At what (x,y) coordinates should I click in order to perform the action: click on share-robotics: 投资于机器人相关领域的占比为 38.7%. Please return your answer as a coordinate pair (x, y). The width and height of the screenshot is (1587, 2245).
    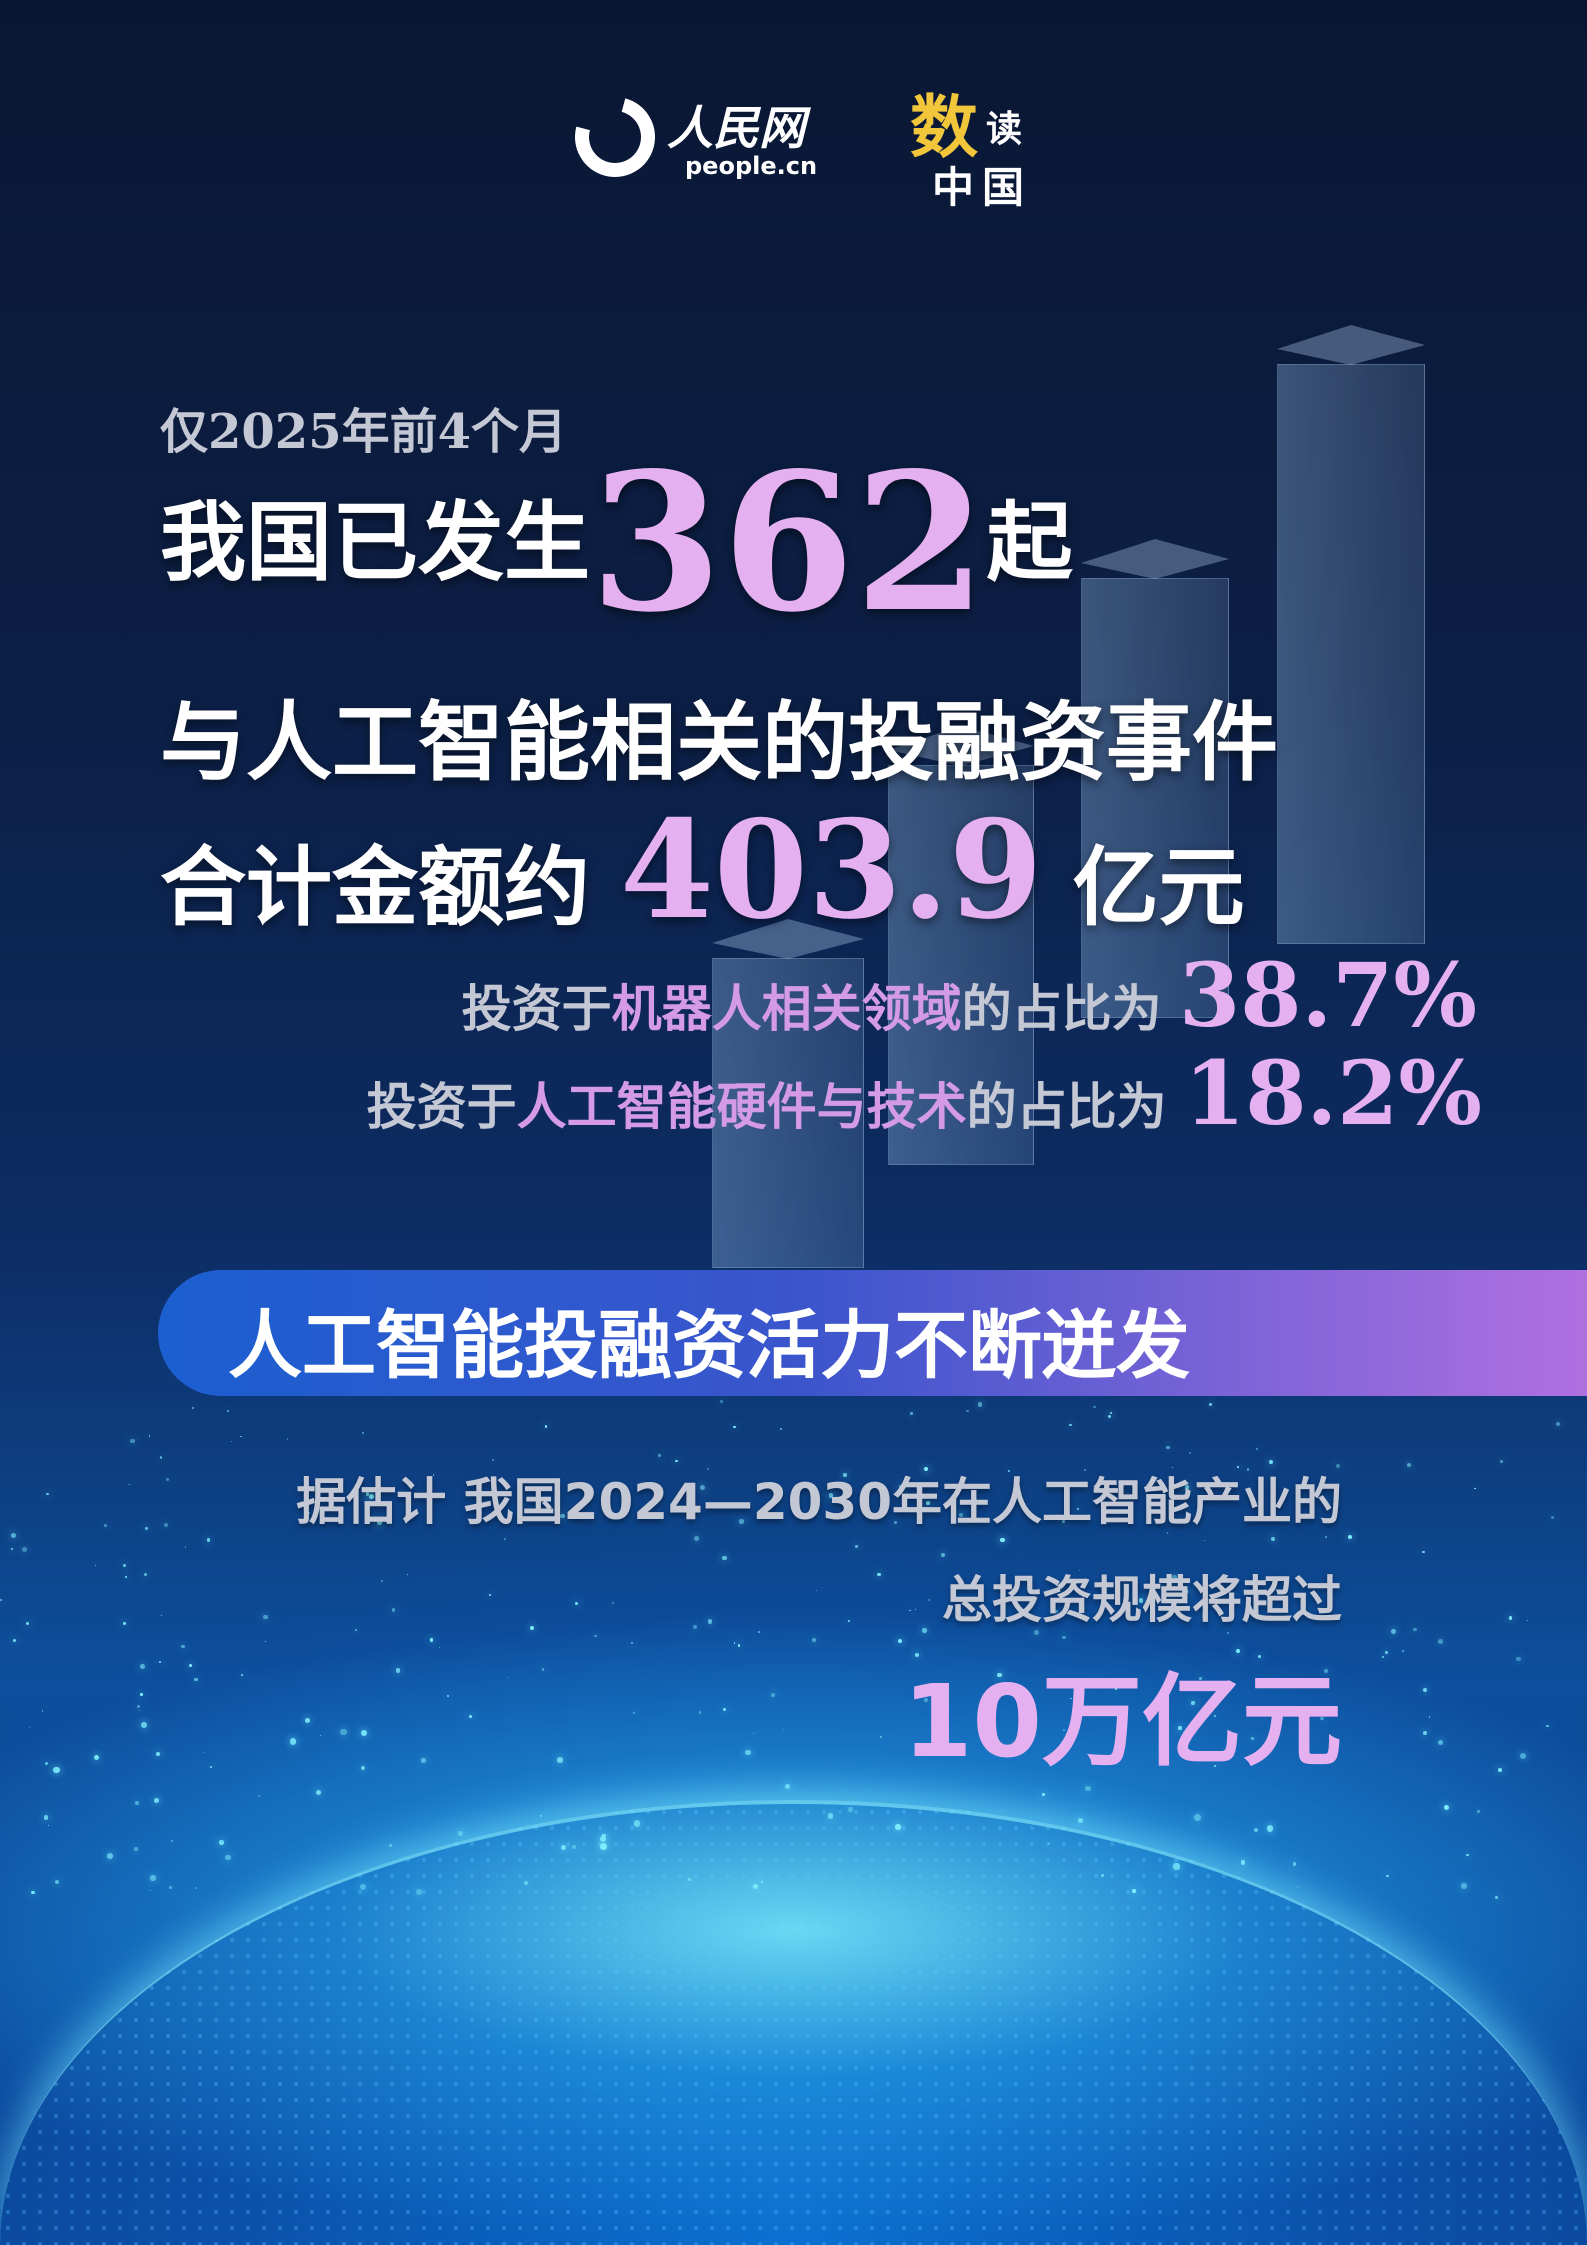
    Looking at the image, I should click on (969, 1002).